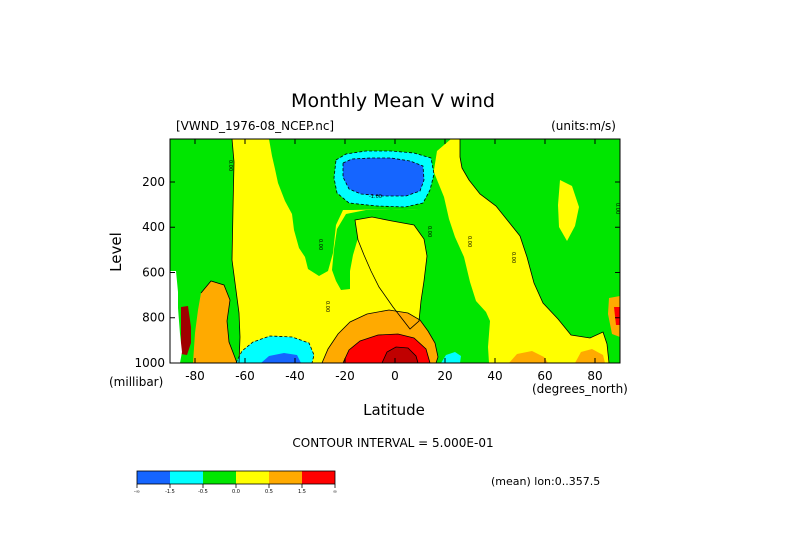  What do you see at coordinates (327, 306) in the screenshot?
I see `contour-label-3: 0.00` at bounding box center [327, 306].